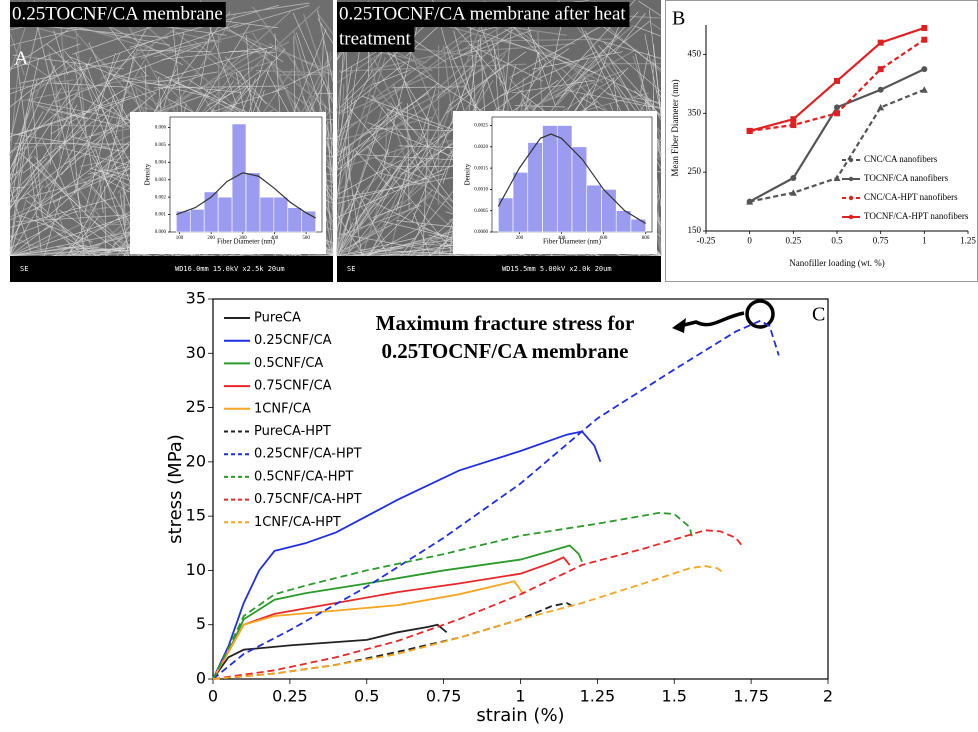 Image resolution: width=978 pixels, height=732 pixels. I want to click on x-axis-label: strain (%), so click(520, 715).